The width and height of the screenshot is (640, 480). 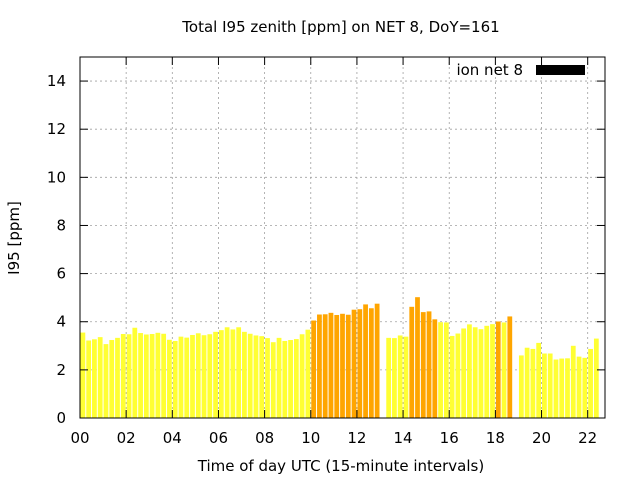 What do you see at coordinates (449, 438) in the screenshot?
I see `x-tick-label: 16` at bounding box center [449, 438].